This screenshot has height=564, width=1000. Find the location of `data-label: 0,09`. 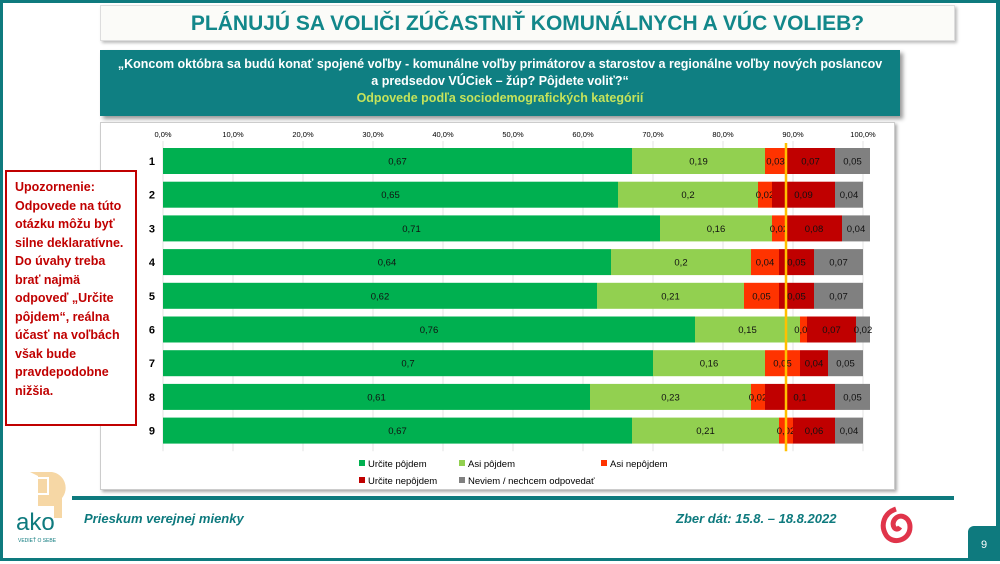

data-label: 0,09 is located at coordinates (803, 195).